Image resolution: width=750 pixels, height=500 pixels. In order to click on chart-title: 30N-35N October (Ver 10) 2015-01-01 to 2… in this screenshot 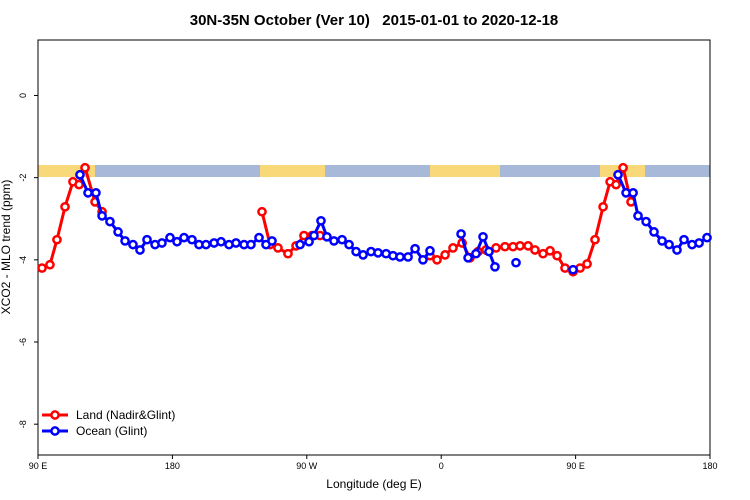, I will do `click(374, 20)`.